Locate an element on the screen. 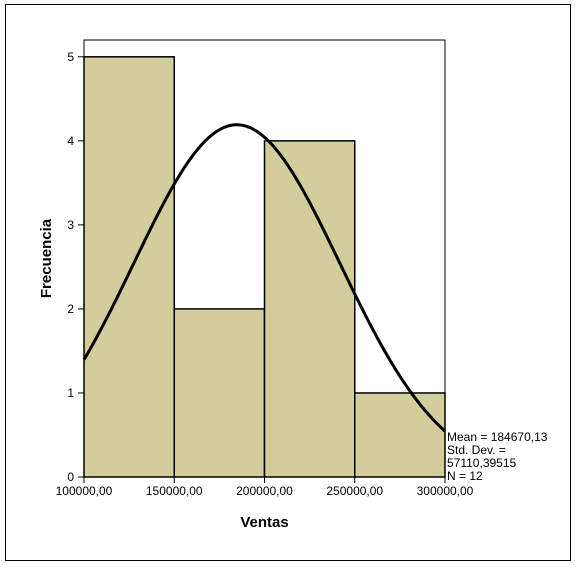  y-axis: 0 1 2 3 4 5 is located at coordinates (75, 267).